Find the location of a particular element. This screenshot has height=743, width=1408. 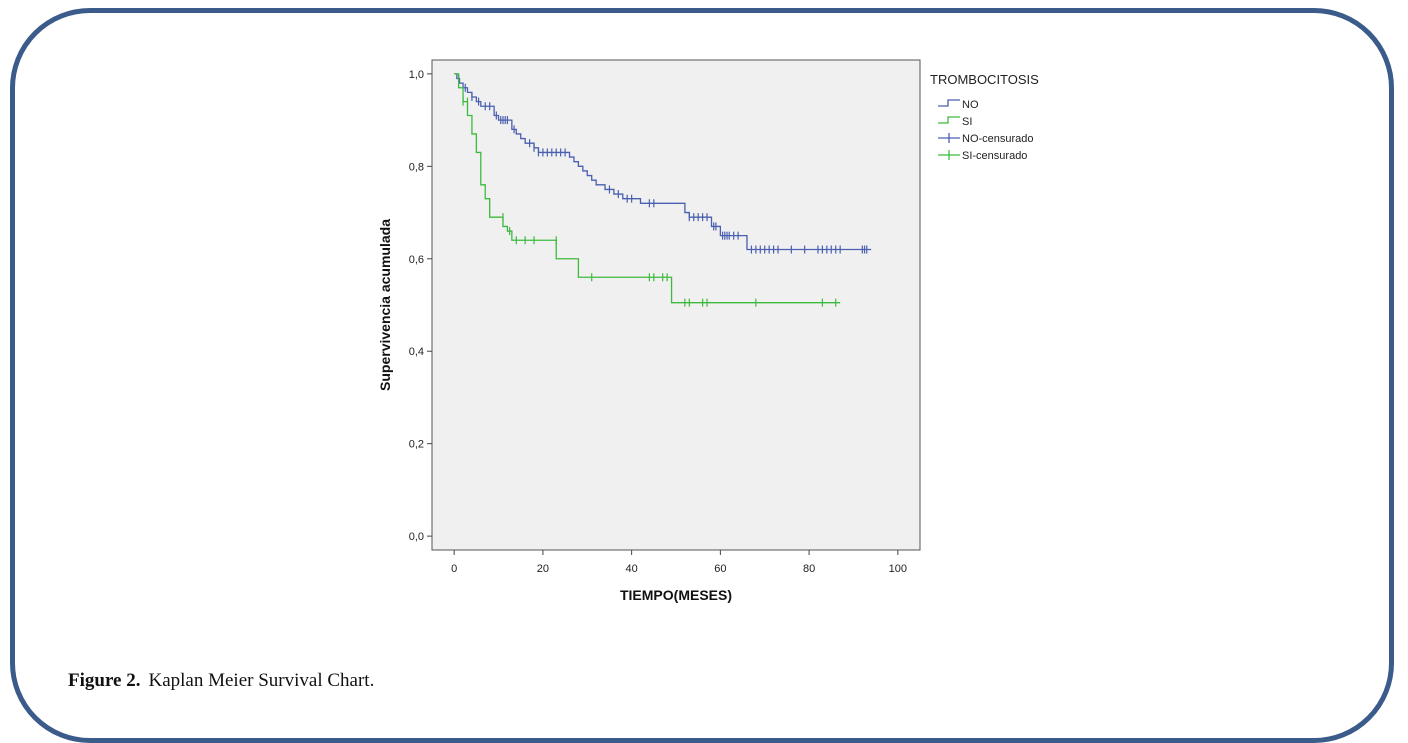

figure-caption-text: Kaplan Meier Survival Chart. is located at coordinates (261, 680).